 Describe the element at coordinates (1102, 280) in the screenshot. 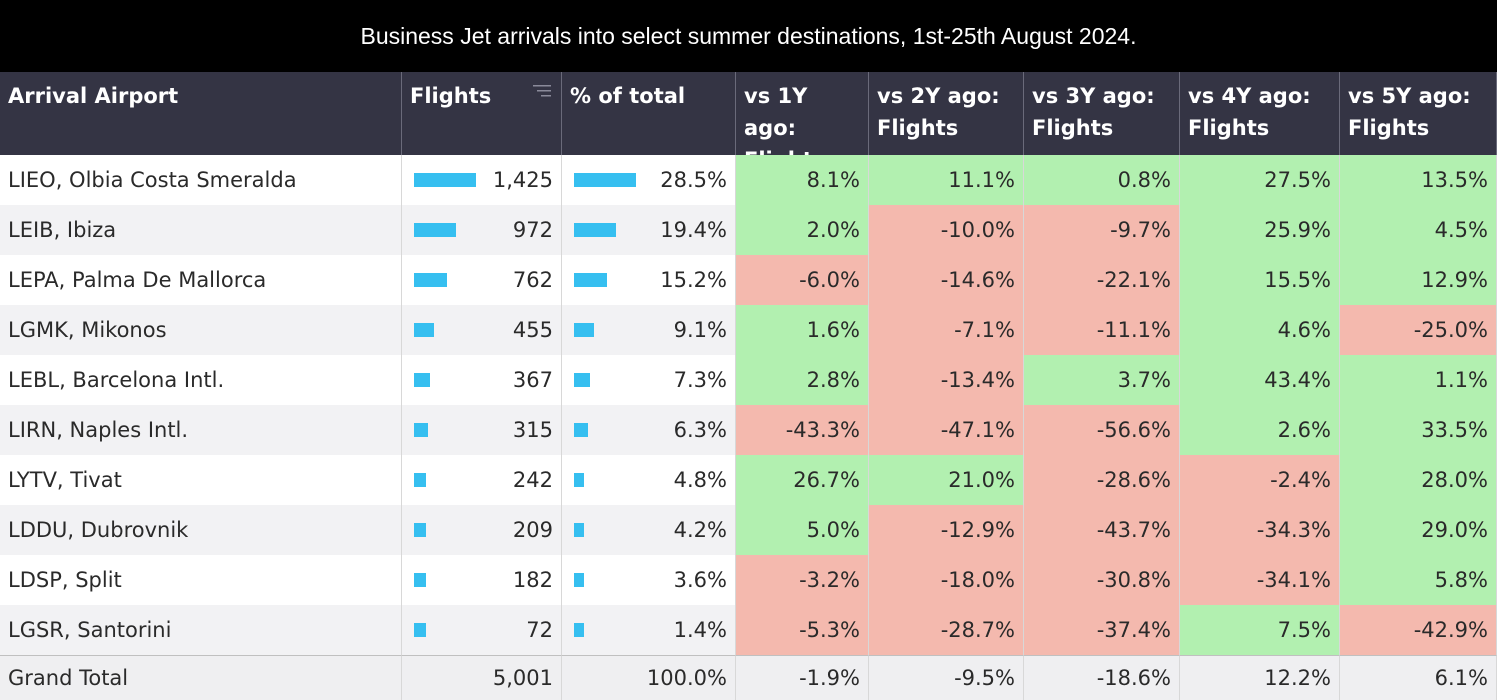

I see `delta-cell-y3: -22.1%` at that location.